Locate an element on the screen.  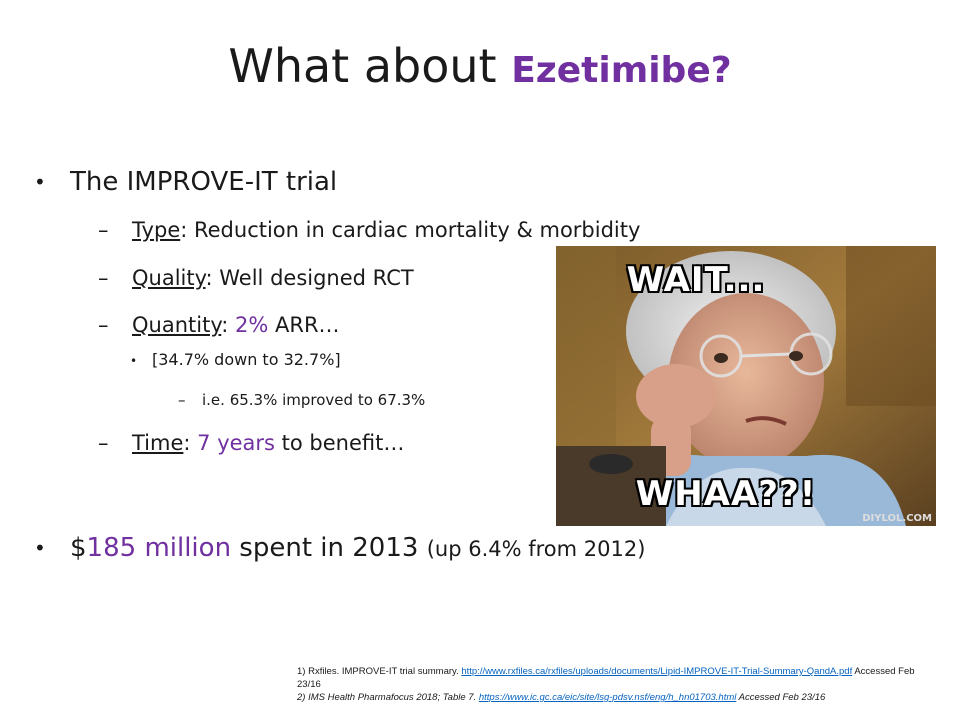
type-label: Type is located at coordinates (156, 230).